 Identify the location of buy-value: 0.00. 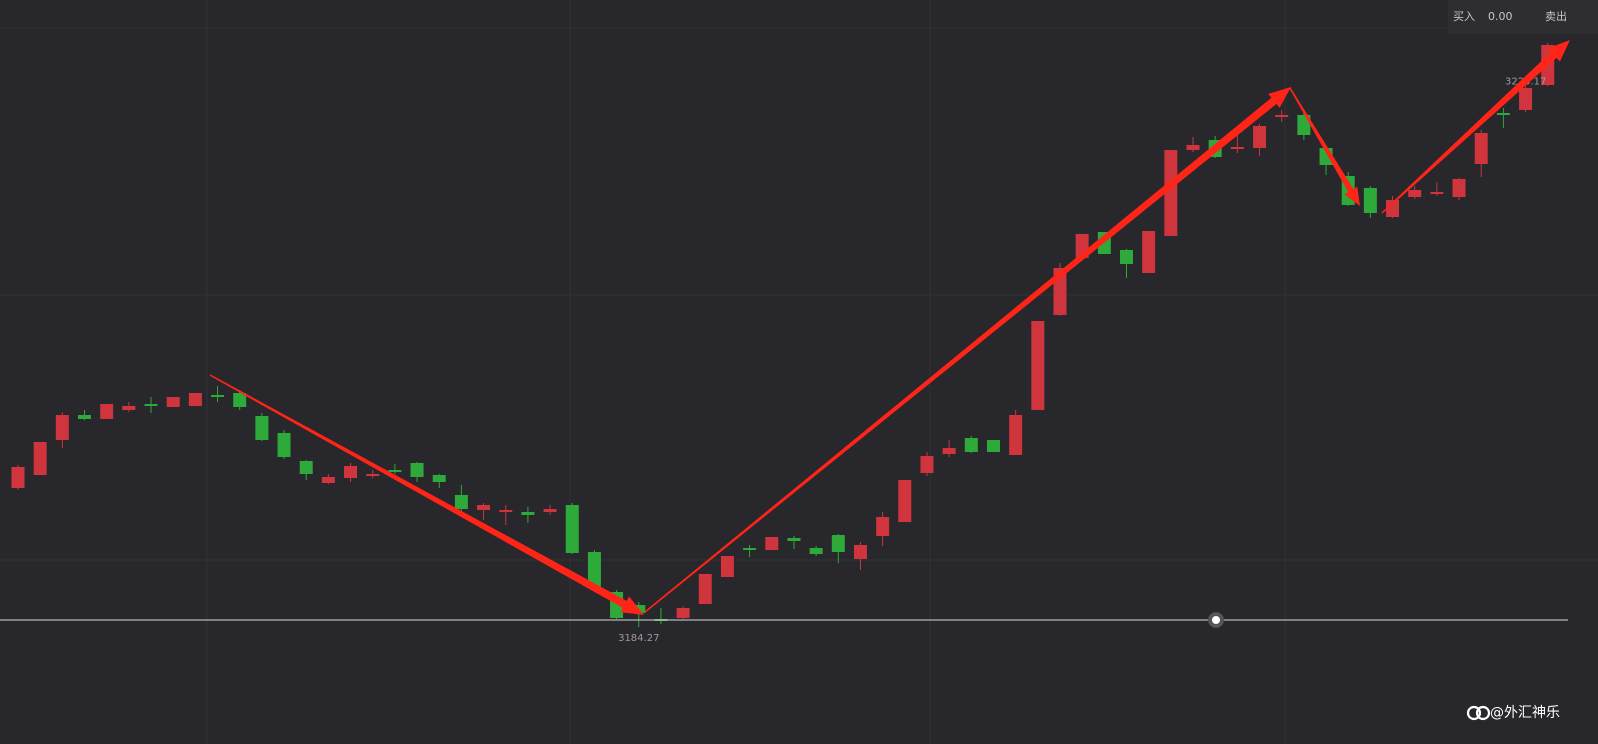
(1500, 16).